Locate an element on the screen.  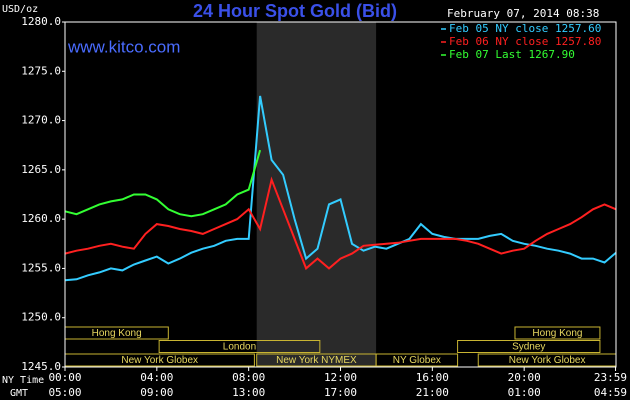
x-tick-label: 00:00 is located at coordinates (64, 377).